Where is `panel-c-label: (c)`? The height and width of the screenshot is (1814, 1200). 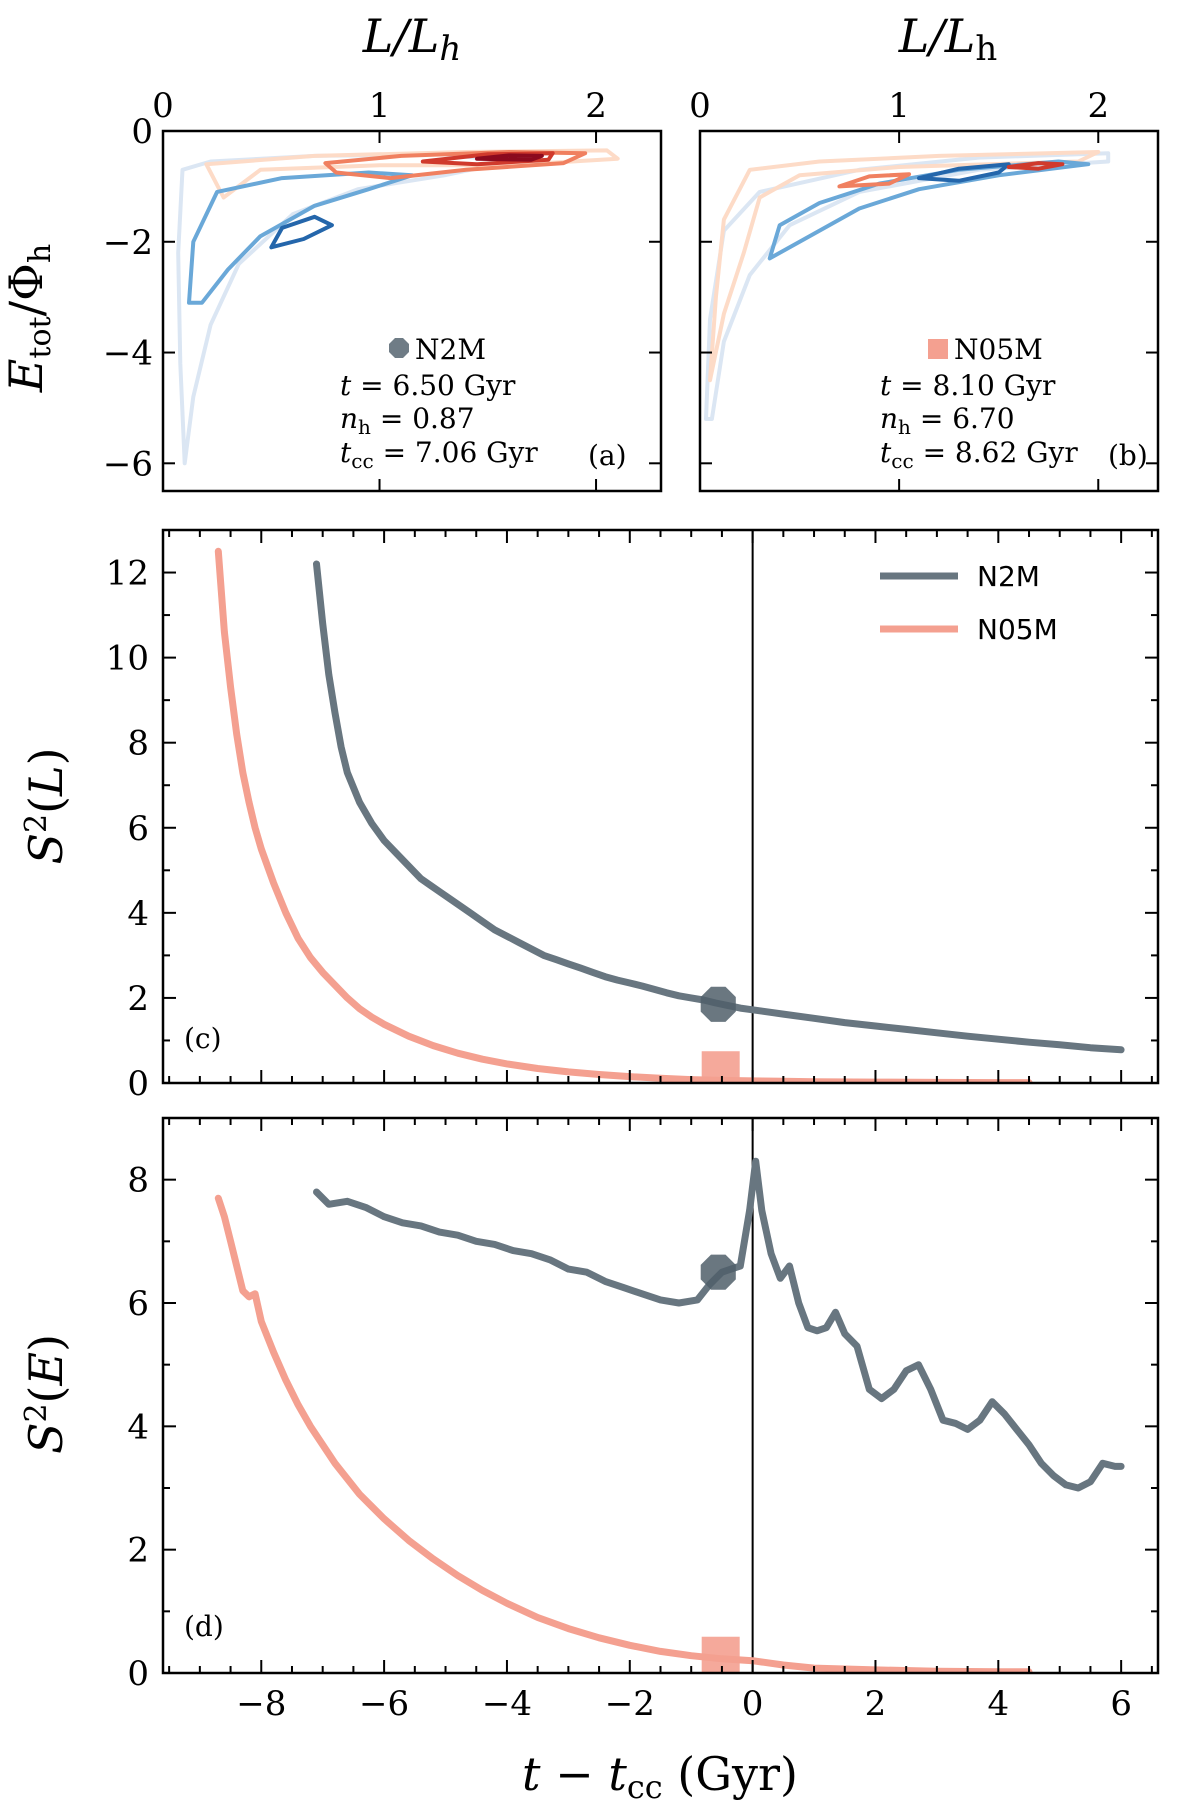 panel-c-label: (c) is located at coordinates (203, 1038).